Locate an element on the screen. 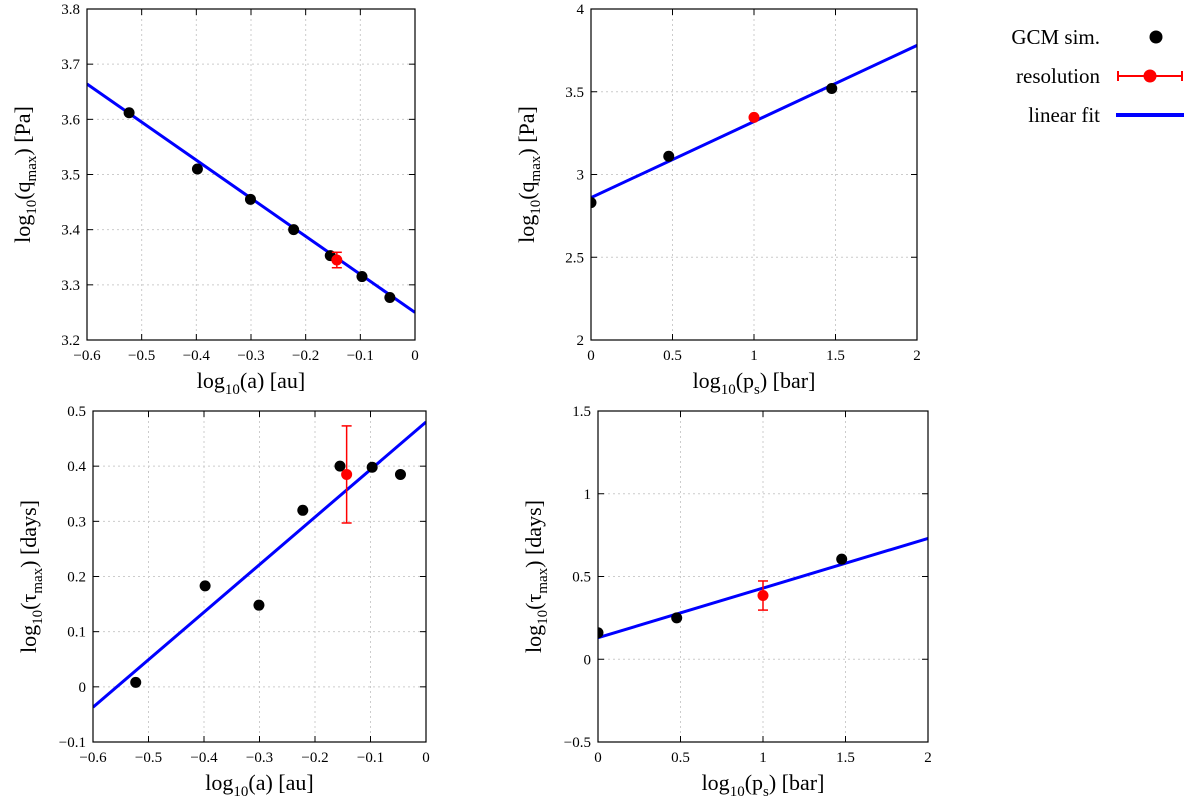 This screenshot has height=801, width=1200. legend: GCM sim. resolution linear fit is located at coordinates (1065, 78).